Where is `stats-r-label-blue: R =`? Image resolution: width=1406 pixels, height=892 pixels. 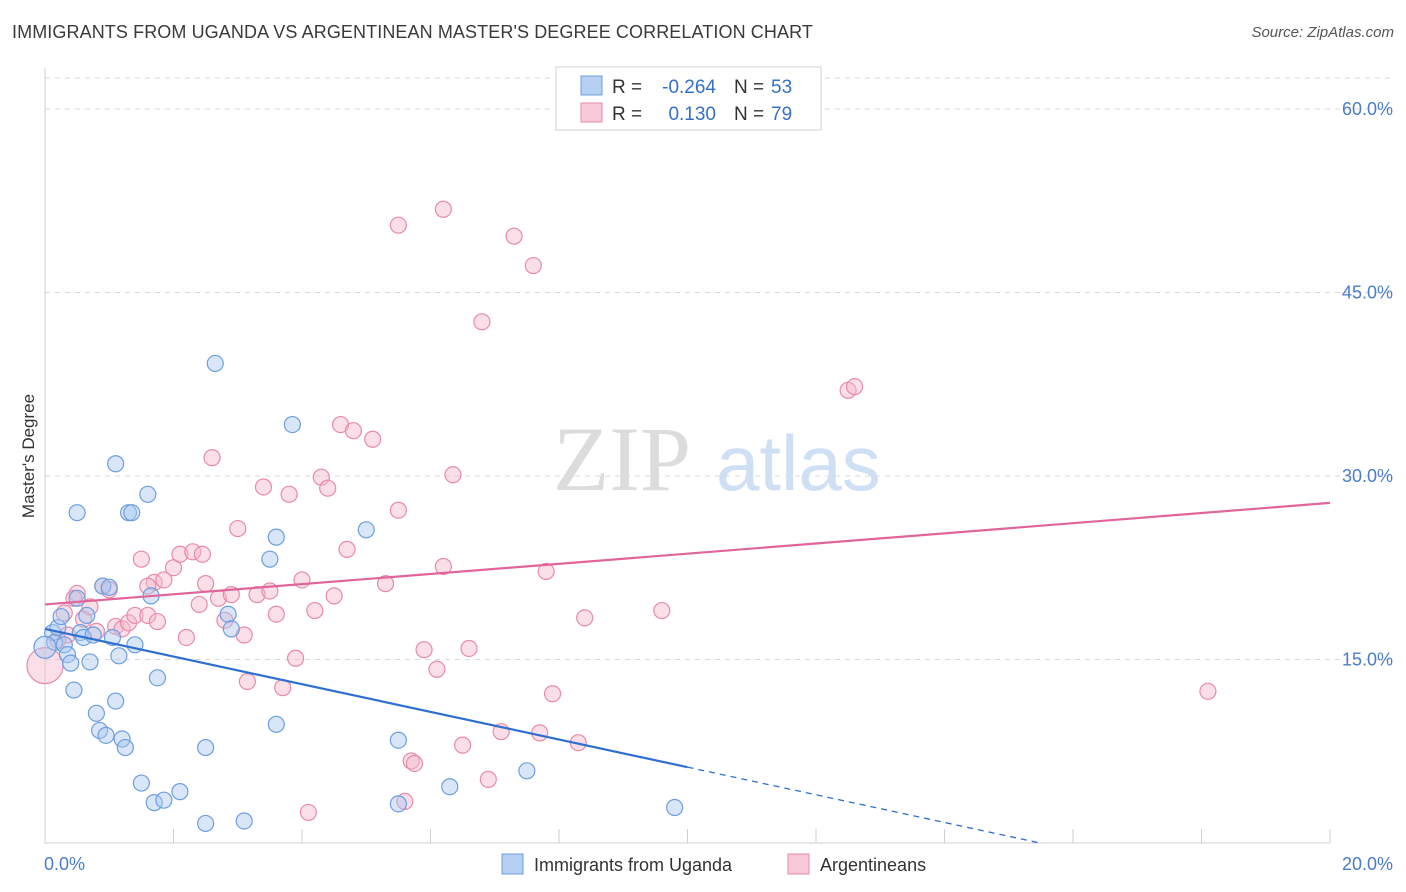
stats-r-label-blue: R = is located at coordinates (627, 87).